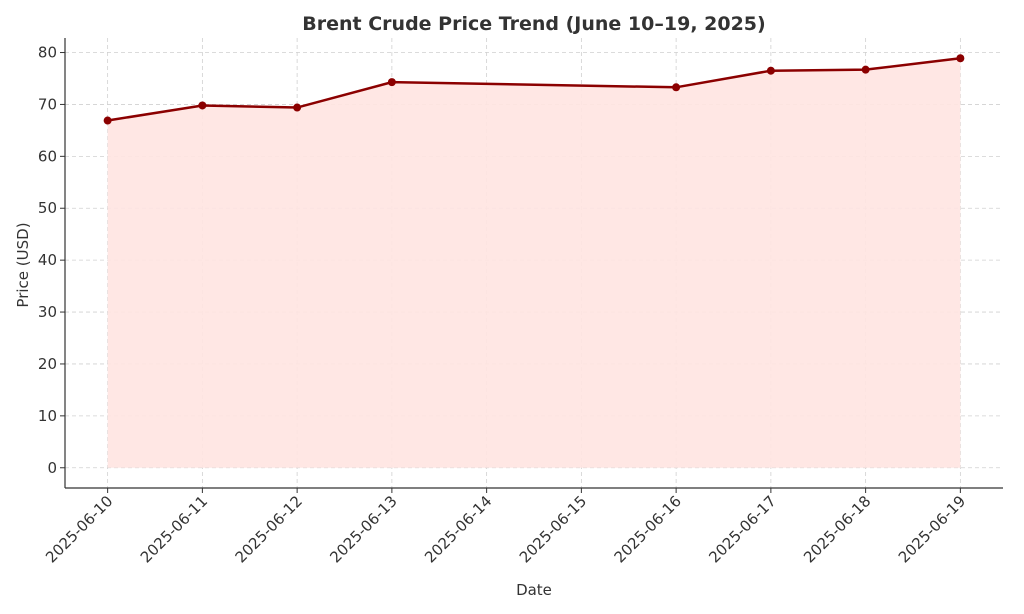 The height and width of the screenshot is (614, 1024). Describe the element at coordinates (47, 312) in the screenshot. I see `y-tick-label: 30` at that location.